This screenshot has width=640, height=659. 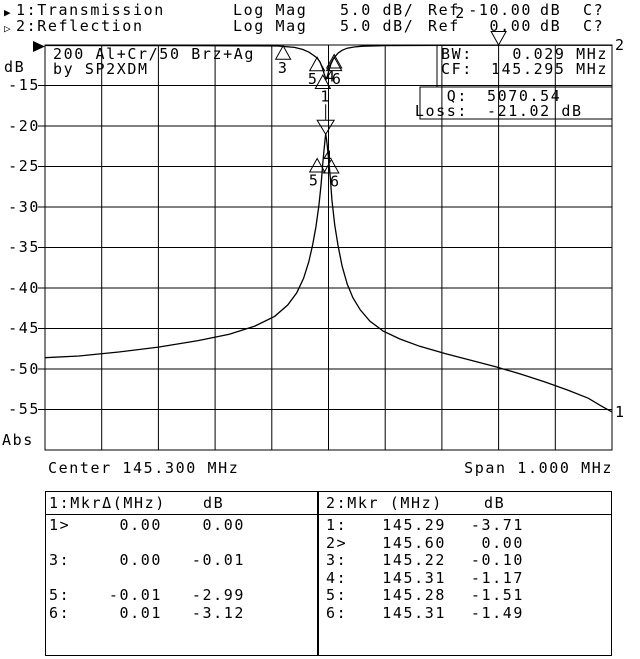 I want to click on table-cell: 1:, so click(x=337, y=525).